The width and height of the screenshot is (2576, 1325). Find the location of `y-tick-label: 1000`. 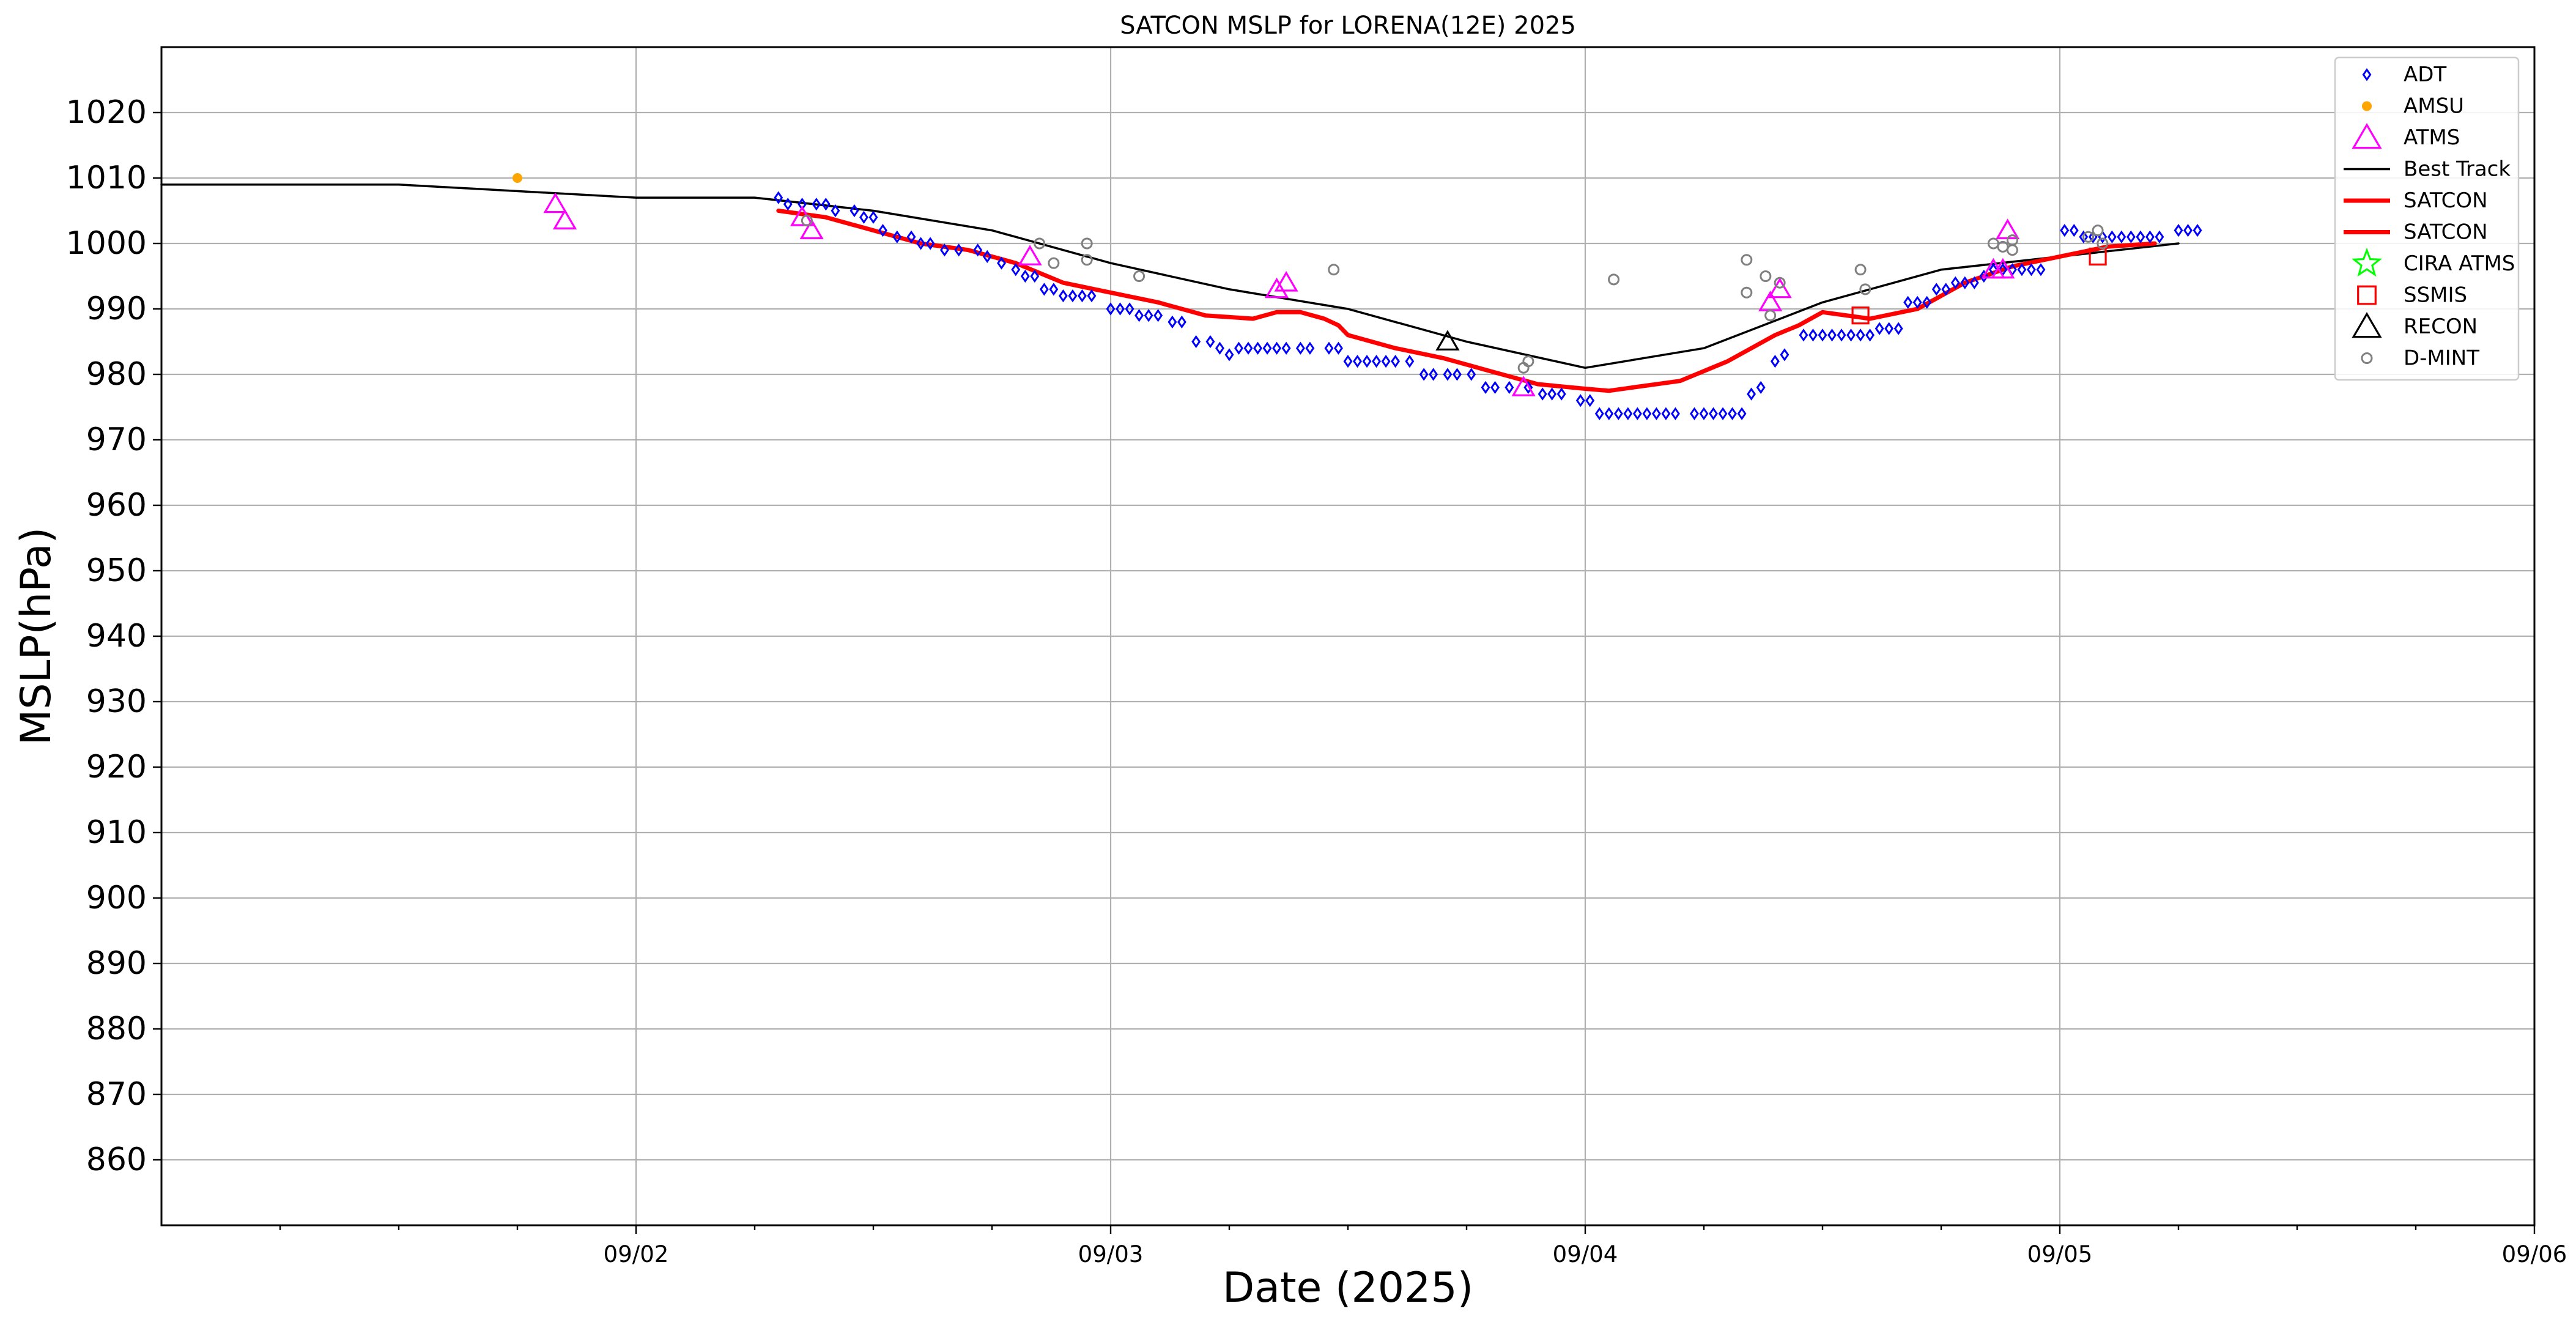

y-tick-label: 1000 is located at coordinates (106, 244).